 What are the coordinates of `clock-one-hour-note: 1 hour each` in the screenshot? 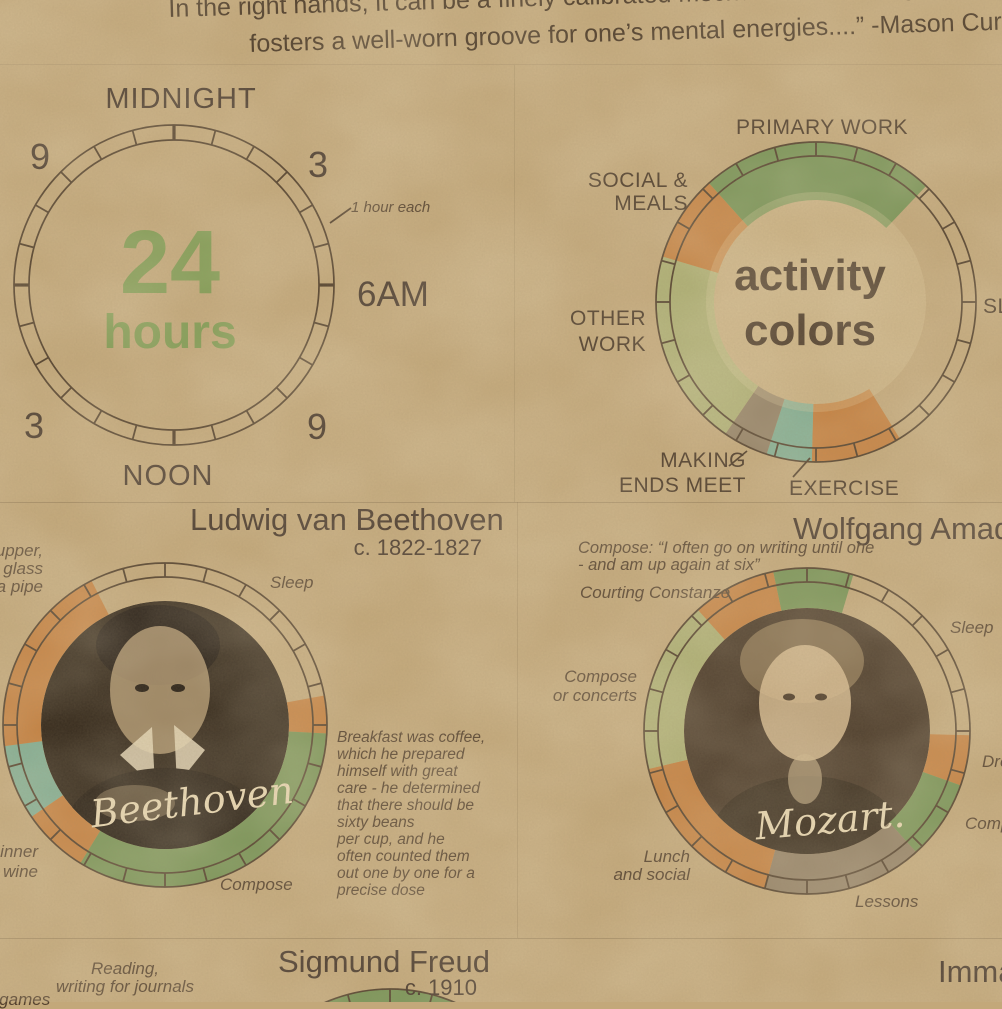 It's located at (391, 207).